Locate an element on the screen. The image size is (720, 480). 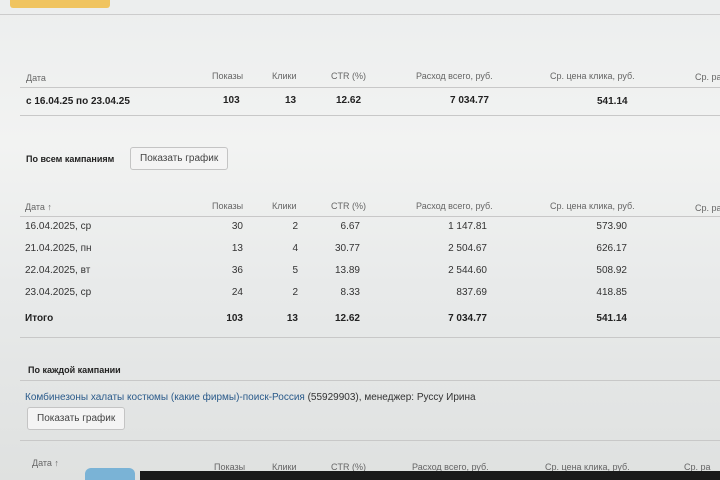
row-cost: 2 544.60 is located at coordinates (467, 270).